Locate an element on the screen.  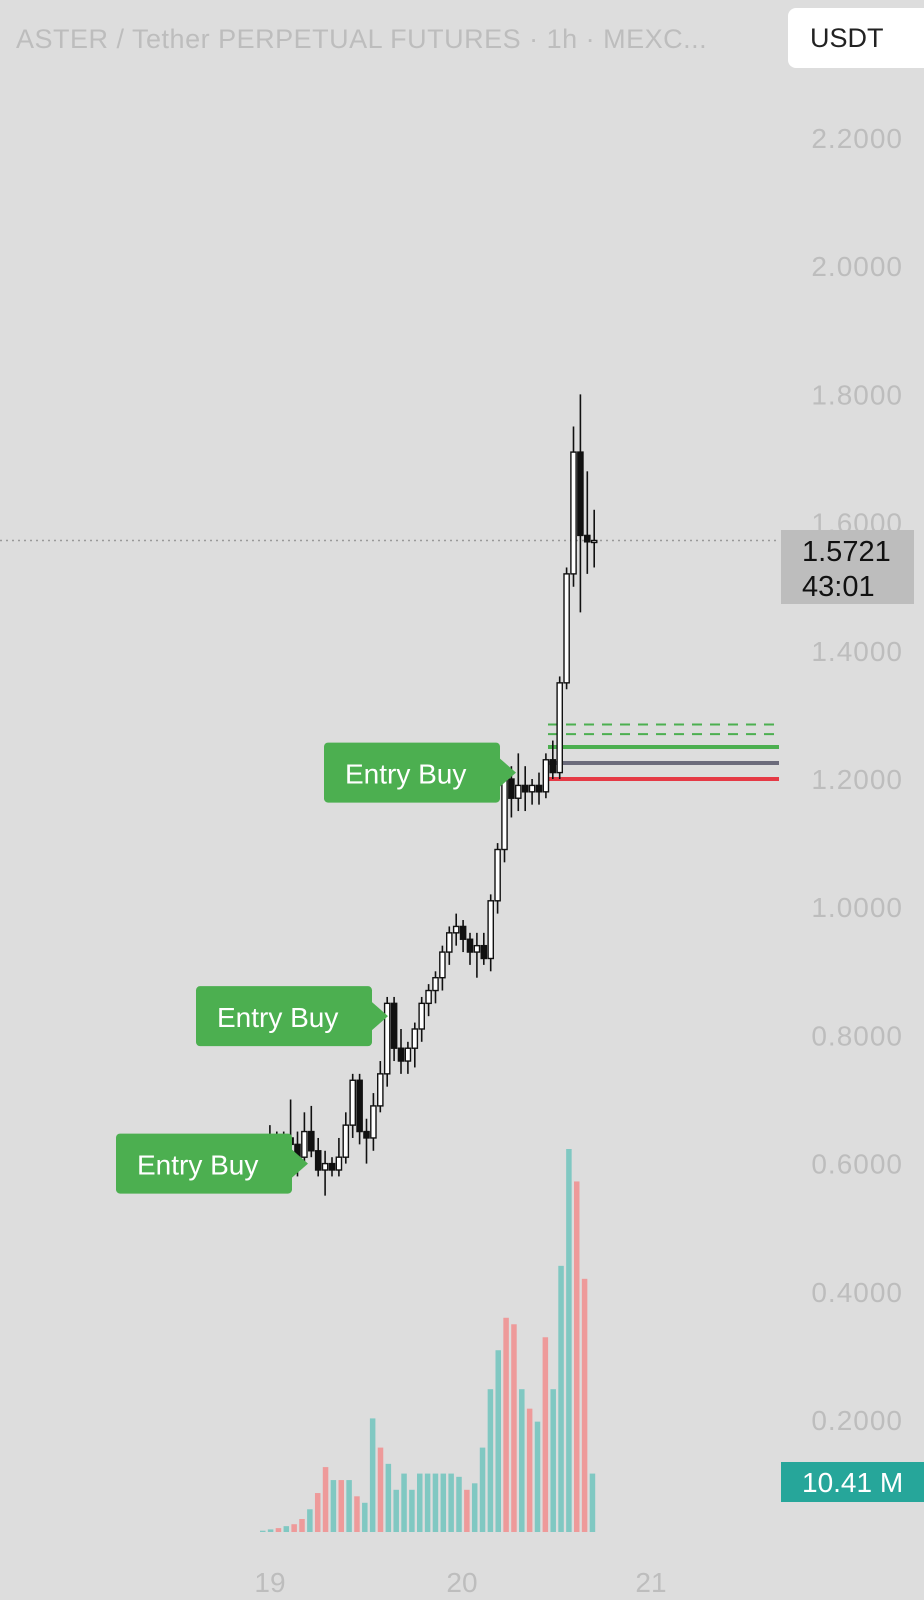
price-tag-box is located at coordinates (847, 567).